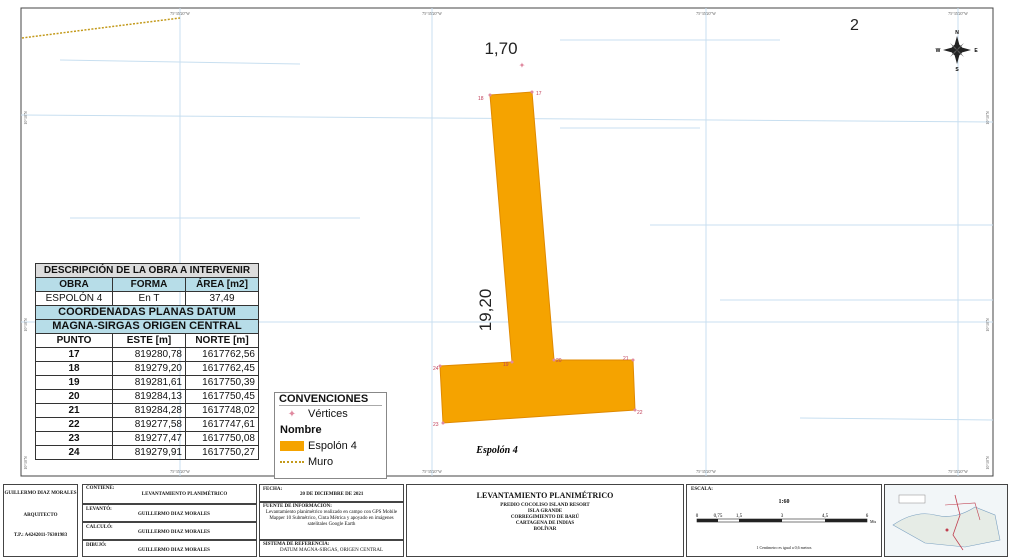 The height and width of the screenshot is (559, 1011). I want to click on compass-w: W, so click(938, 51).